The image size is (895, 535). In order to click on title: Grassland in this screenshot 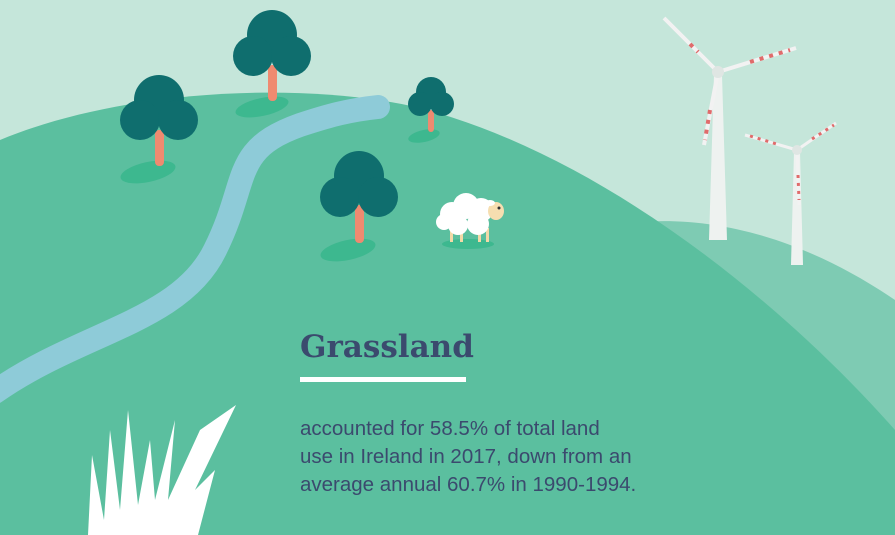, I will do `click(387, 347)`.